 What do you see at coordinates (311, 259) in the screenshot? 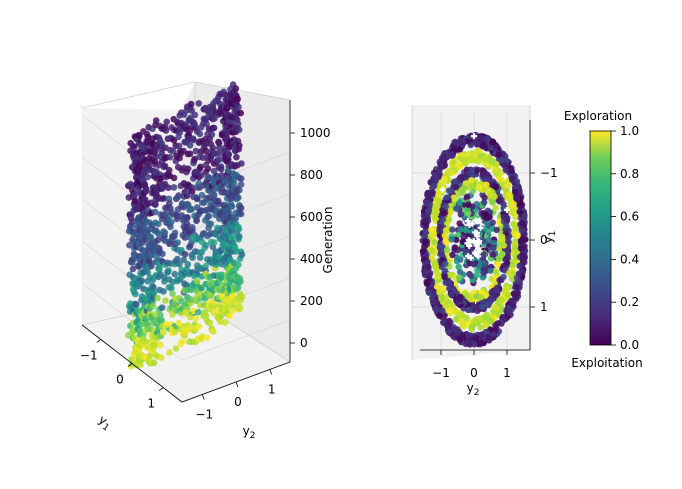
I see `plot3d-z-tick-label: 400` at bounding box center [311, 259].